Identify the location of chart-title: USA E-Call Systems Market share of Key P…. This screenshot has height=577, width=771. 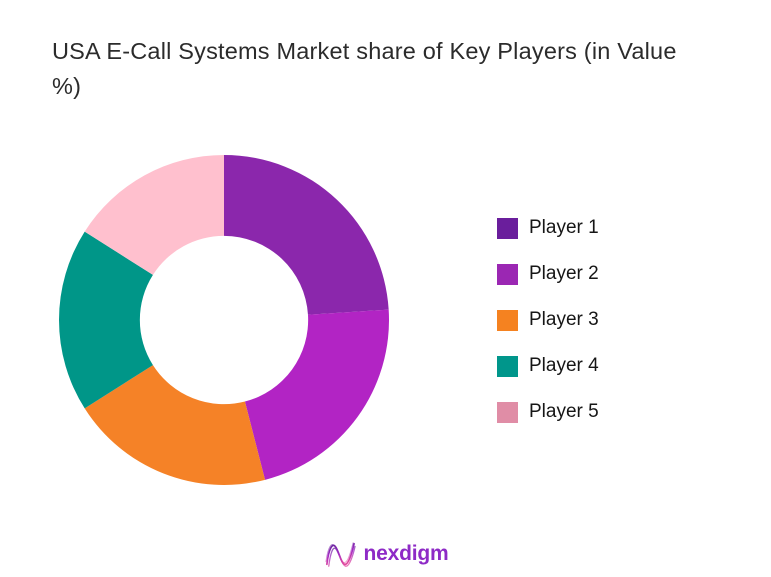
(364, 68).